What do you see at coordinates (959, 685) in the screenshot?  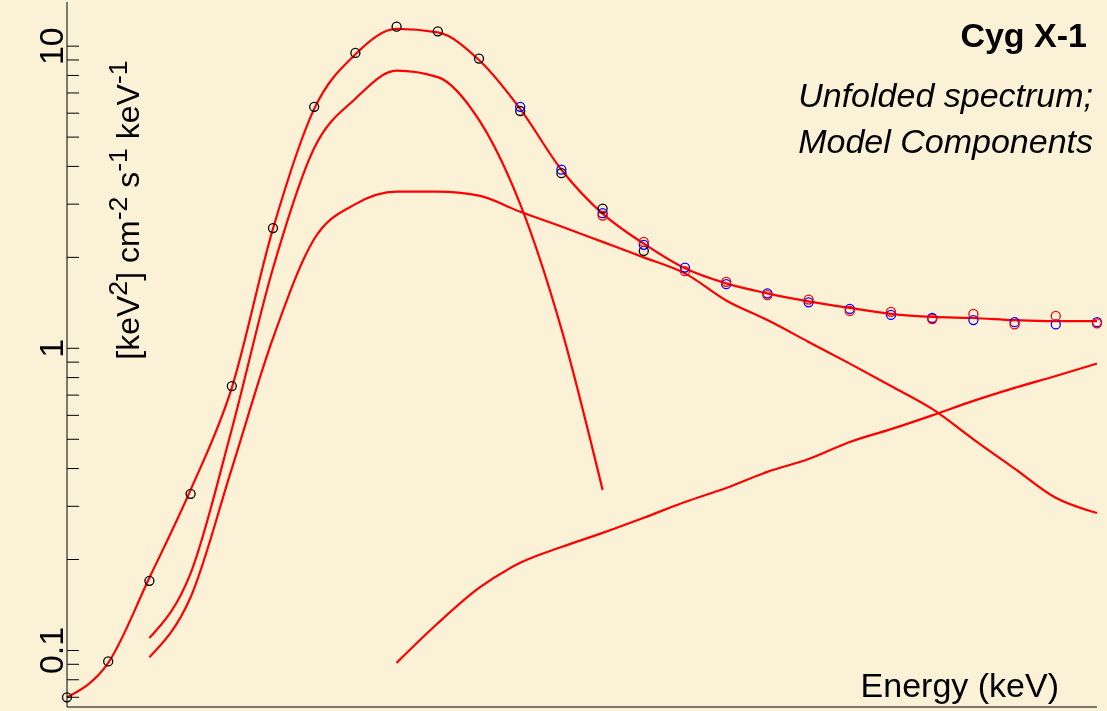 I see `x-axis-title: Energy (keV)` at bounding box center [959, 685].